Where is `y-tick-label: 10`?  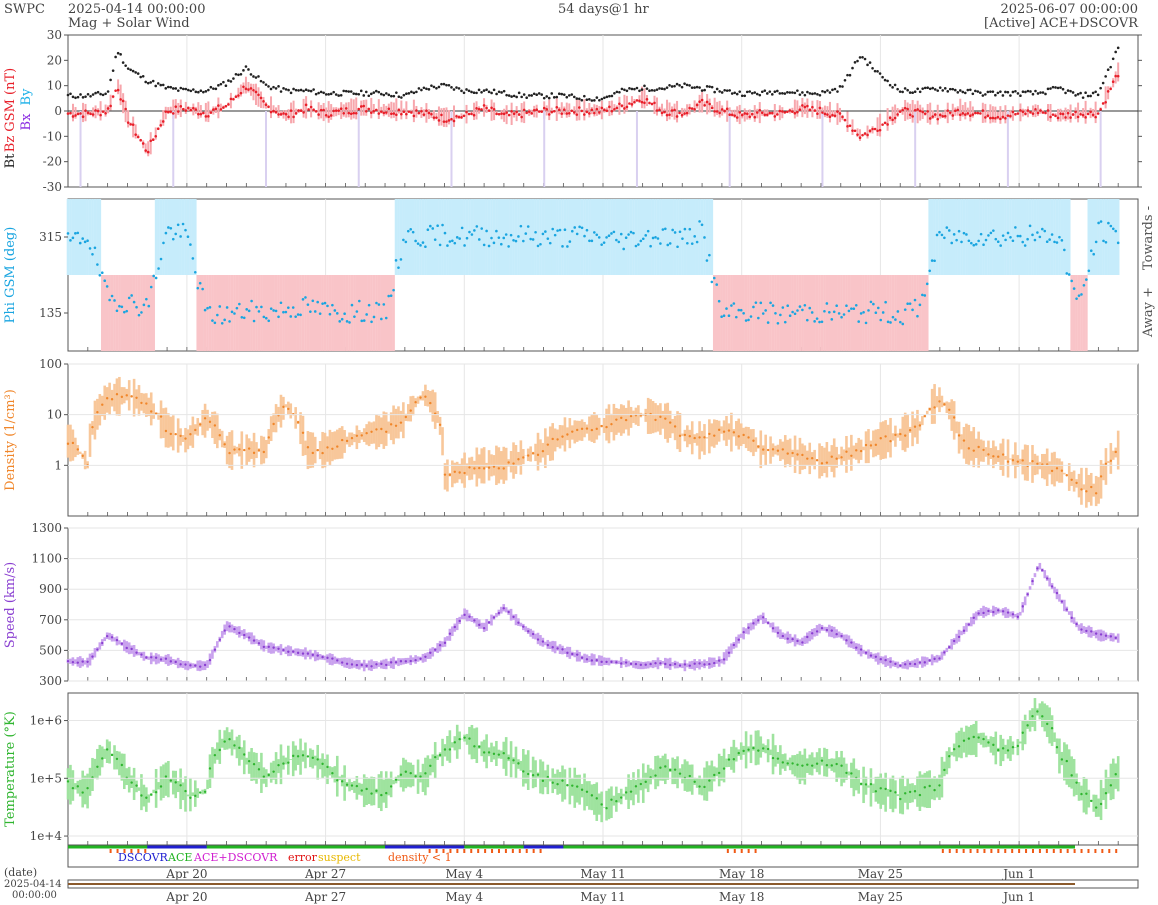 y-tick-label: 10 is located at coordinates (54, 415).